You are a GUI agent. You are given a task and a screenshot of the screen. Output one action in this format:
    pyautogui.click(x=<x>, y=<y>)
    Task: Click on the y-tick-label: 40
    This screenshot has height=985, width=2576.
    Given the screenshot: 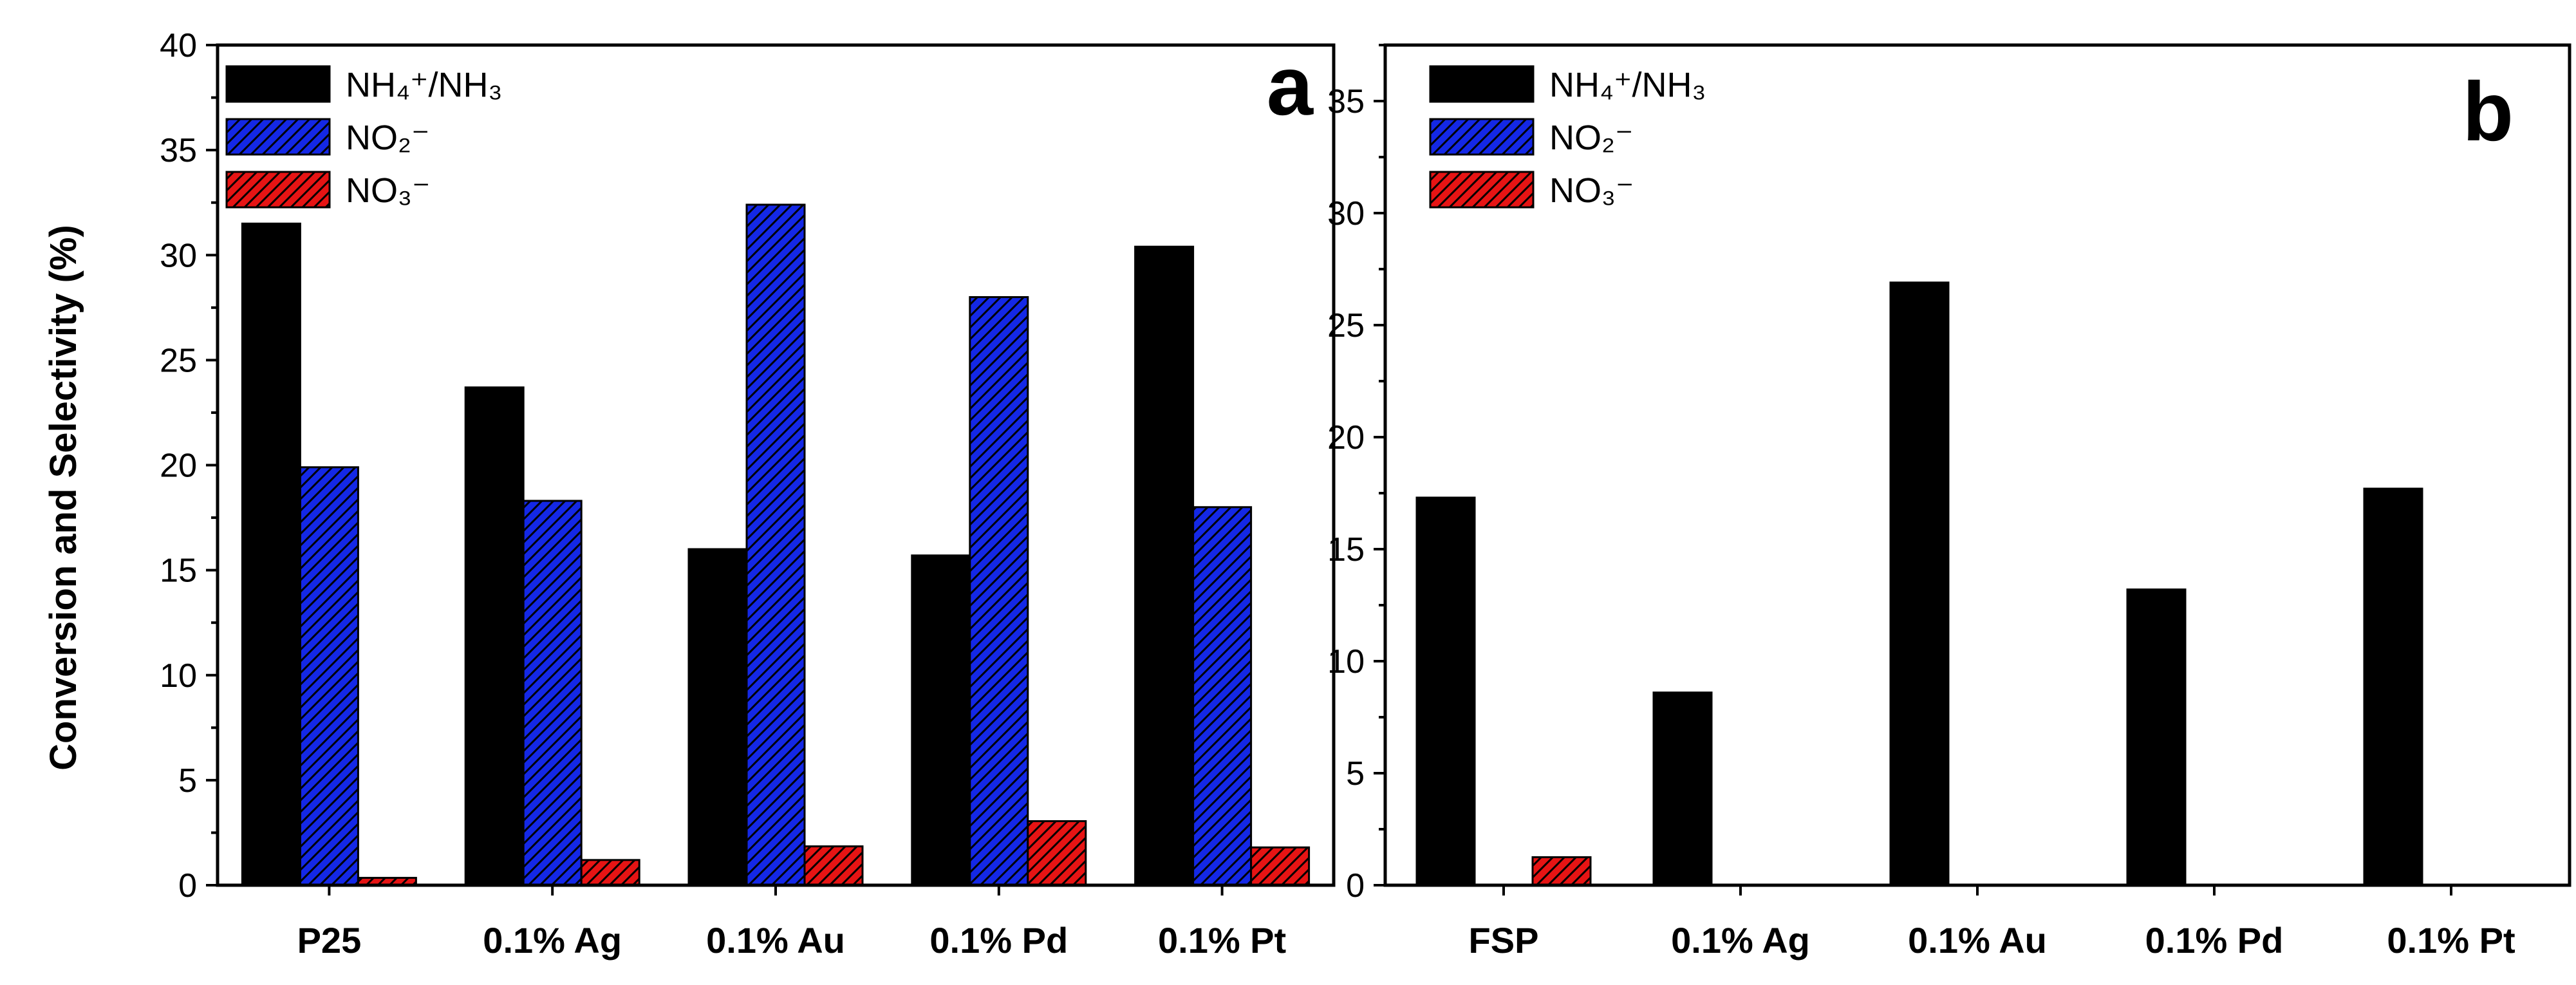 What is the action you would take?
    pyautogui.click(x=178, y=46)
    